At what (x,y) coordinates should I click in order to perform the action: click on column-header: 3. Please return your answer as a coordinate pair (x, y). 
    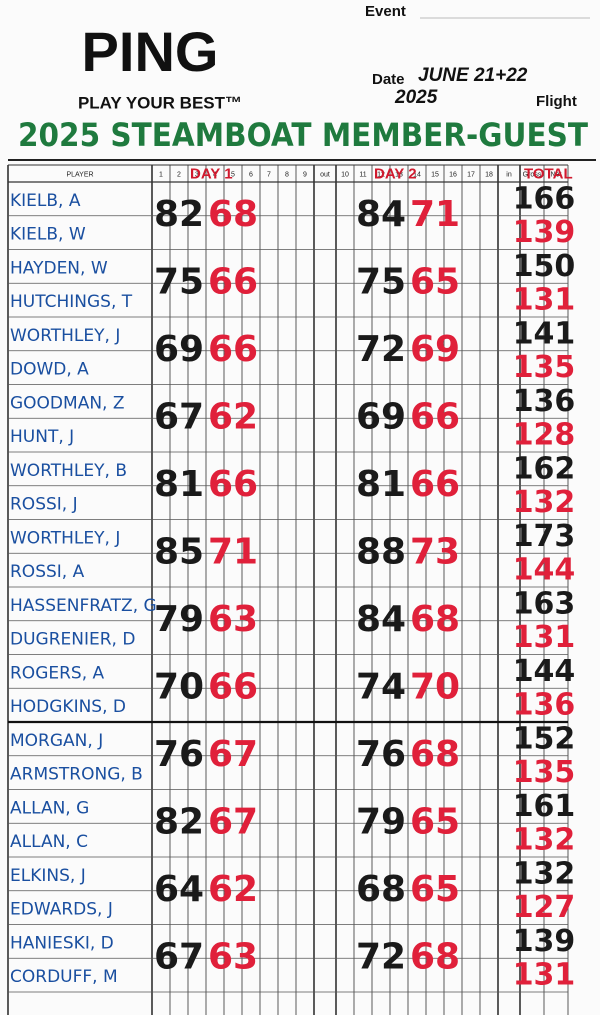
    Looking at the image, I should click on (197, 174).